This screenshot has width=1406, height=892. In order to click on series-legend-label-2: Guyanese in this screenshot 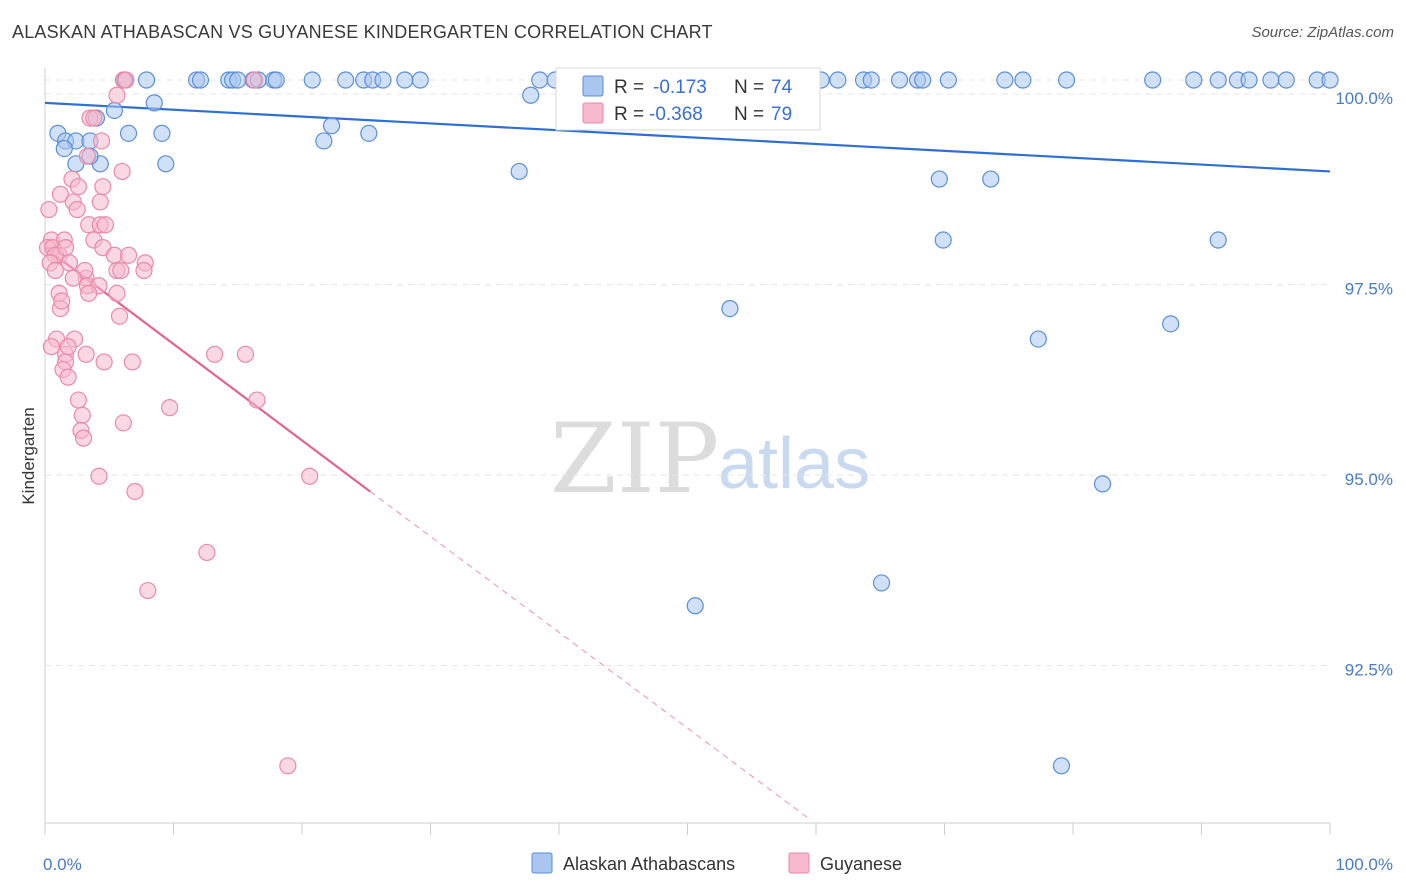, I will do `click(861, 864)`.